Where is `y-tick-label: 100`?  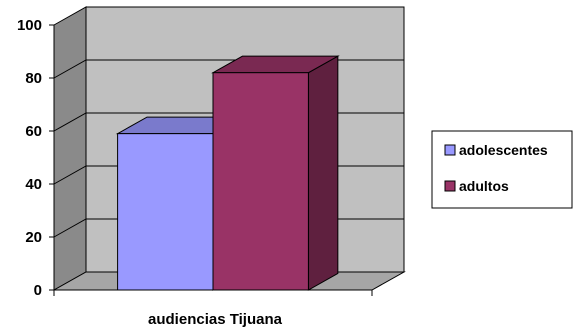 y-tick-label: 100 is located at coordinates (29, 25).